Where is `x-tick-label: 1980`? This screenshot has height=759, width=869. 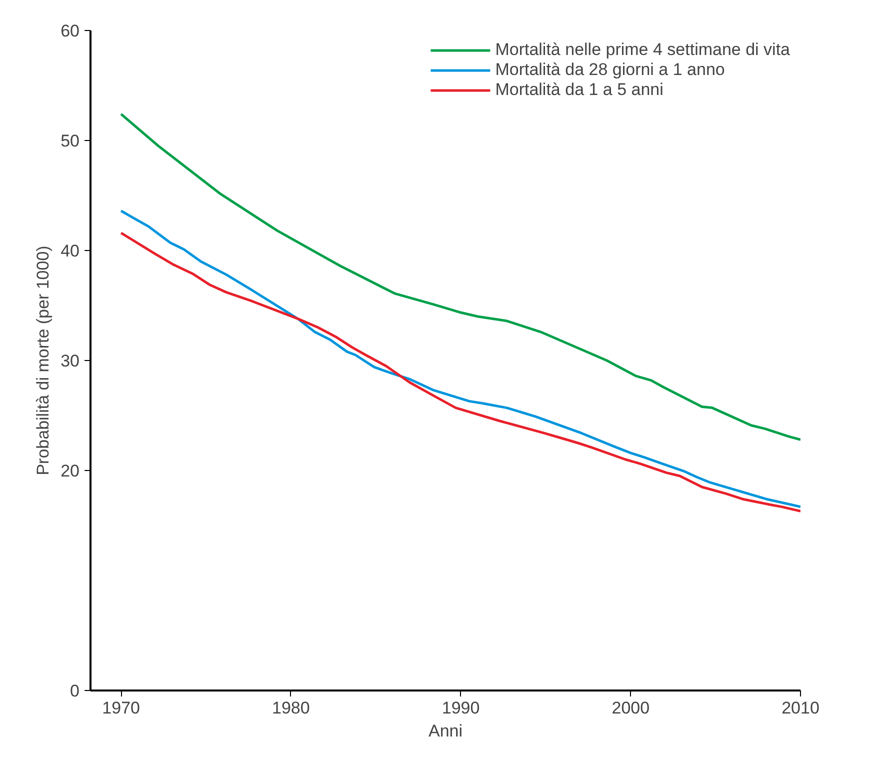
x-tick-label: 1980 is located at coordinates (291, 708).